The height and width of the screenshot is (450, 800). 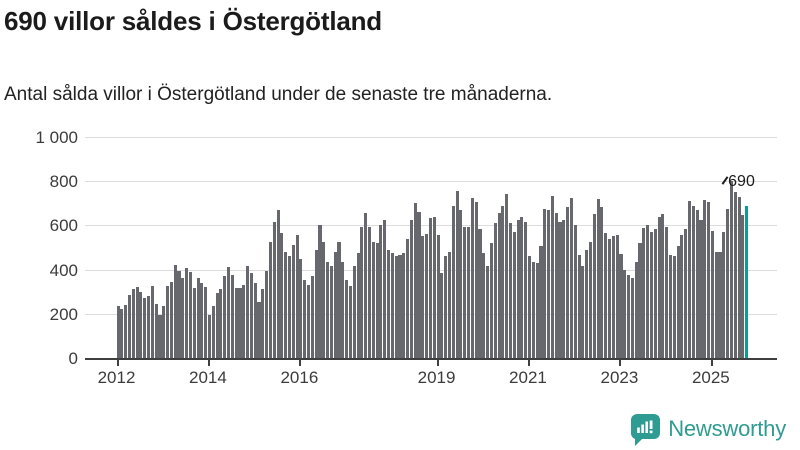 What do you see at coordinates (73, 358) in the screenshot?
I see `y-axis-tick-label: 0` at bounding box center [73, 358].